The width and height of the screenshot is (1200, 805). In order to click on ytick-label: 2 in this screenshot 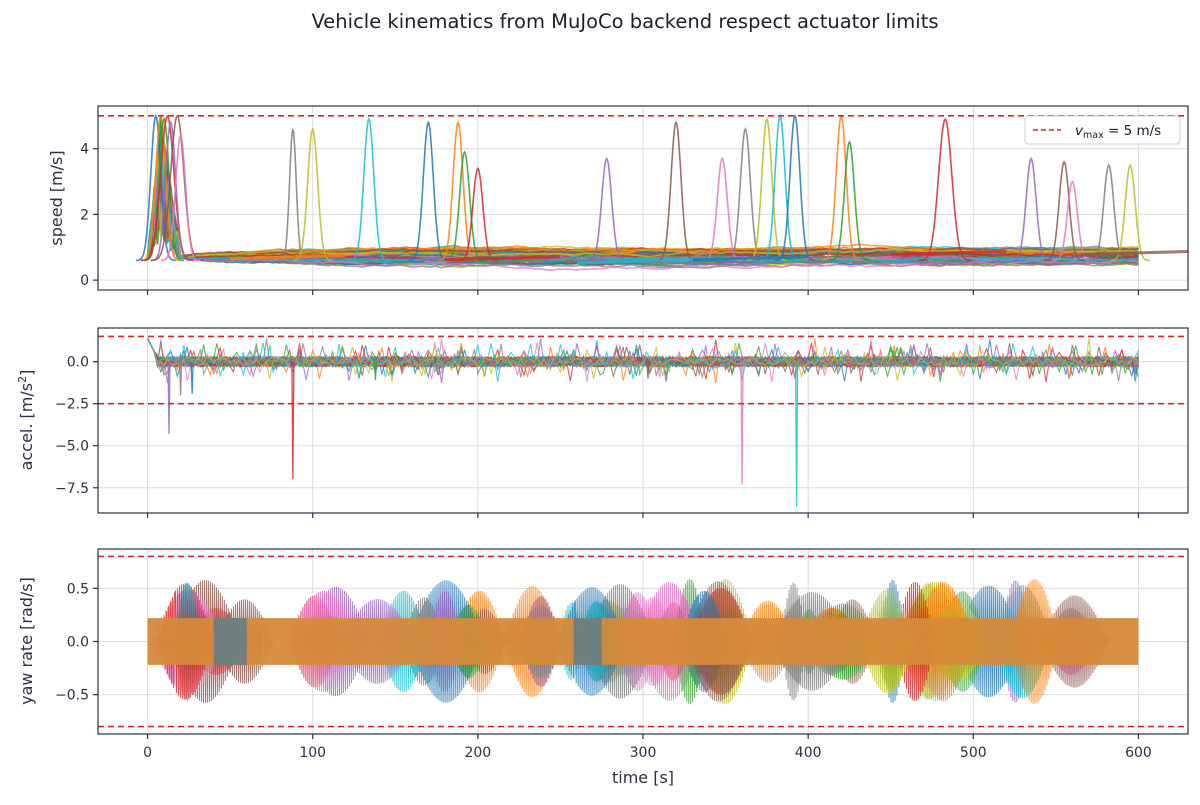, I will do `click(84, 215)`.